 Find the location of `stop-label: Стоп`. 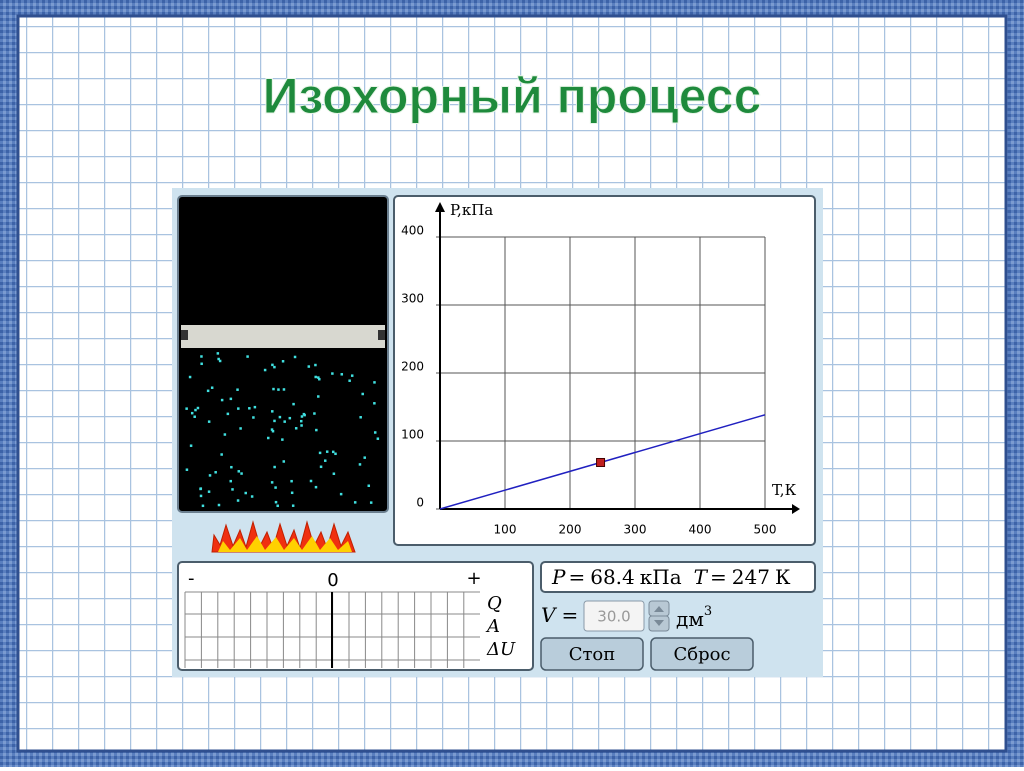

stop-label: Стоп is located at coordinates (592, 654).